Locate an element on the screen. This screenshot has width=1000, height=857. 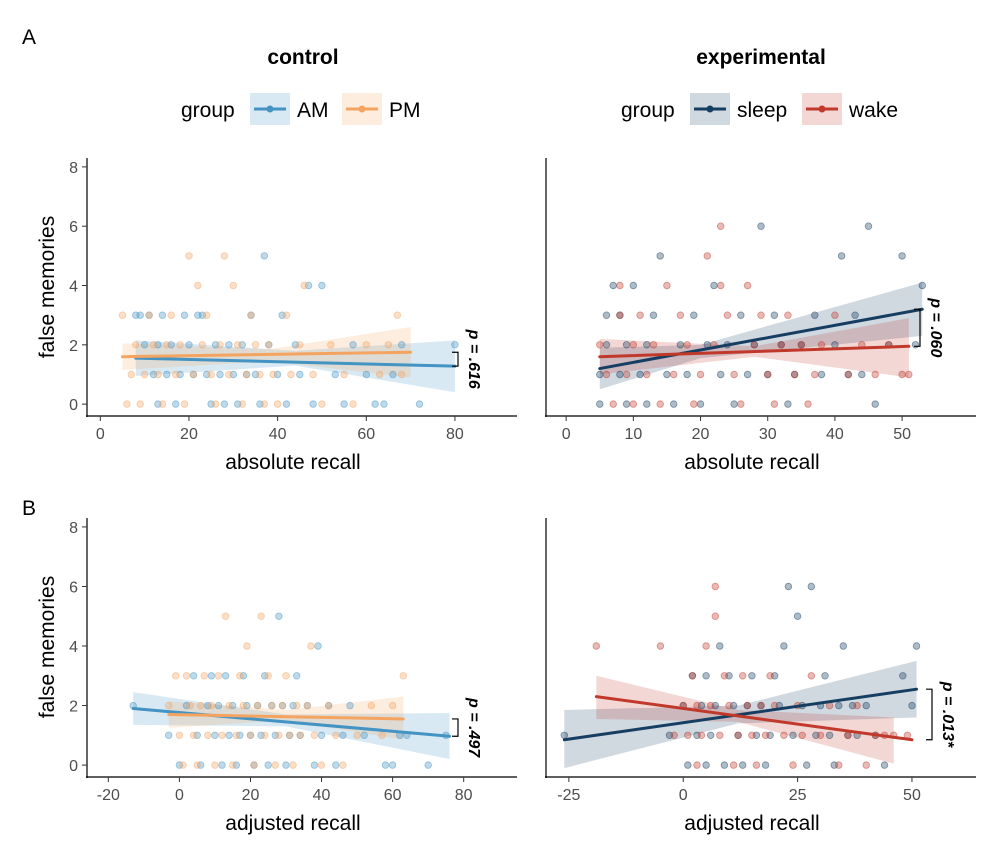
legend-dot-wake is located at coordinates (822, 109).